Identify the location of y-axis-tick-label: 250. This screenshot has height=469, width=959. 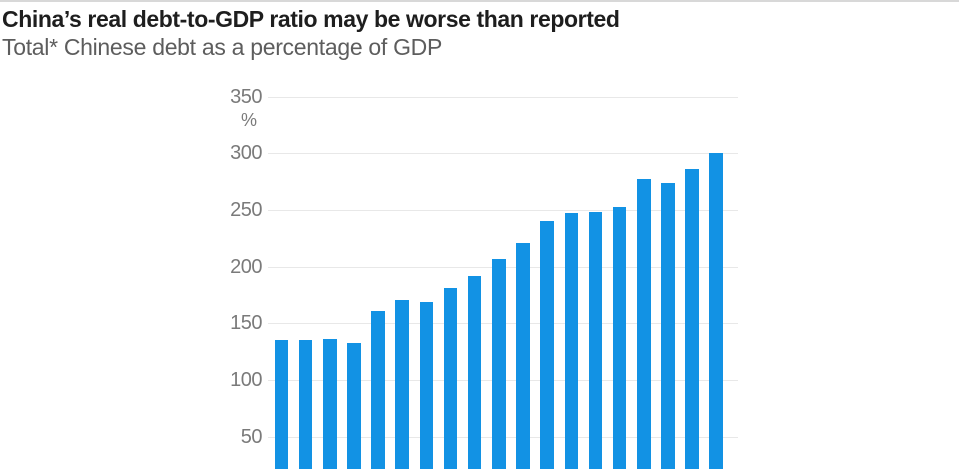
(246, 209).